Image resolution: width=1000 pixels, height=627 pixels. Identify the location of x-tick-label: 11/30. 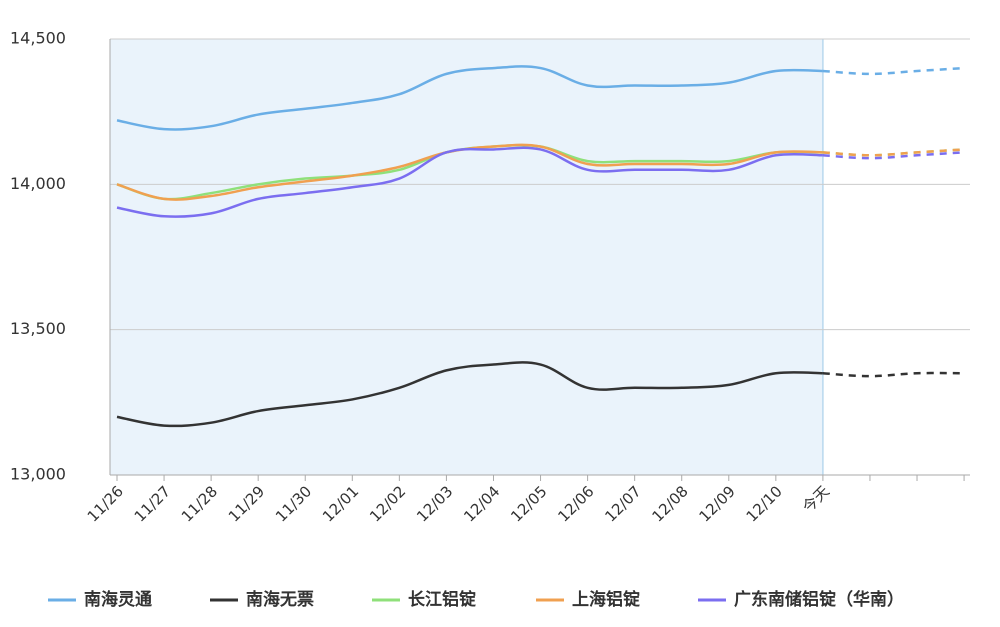
(293, 503).